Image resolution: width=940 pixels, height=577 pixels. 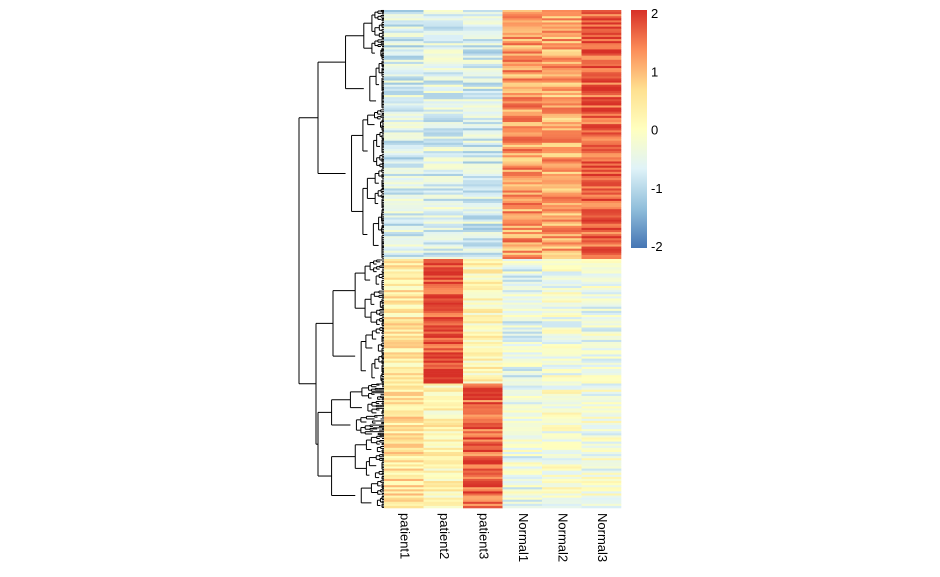 I want to click on column-label: Normal1, so click(x=523, y=537).